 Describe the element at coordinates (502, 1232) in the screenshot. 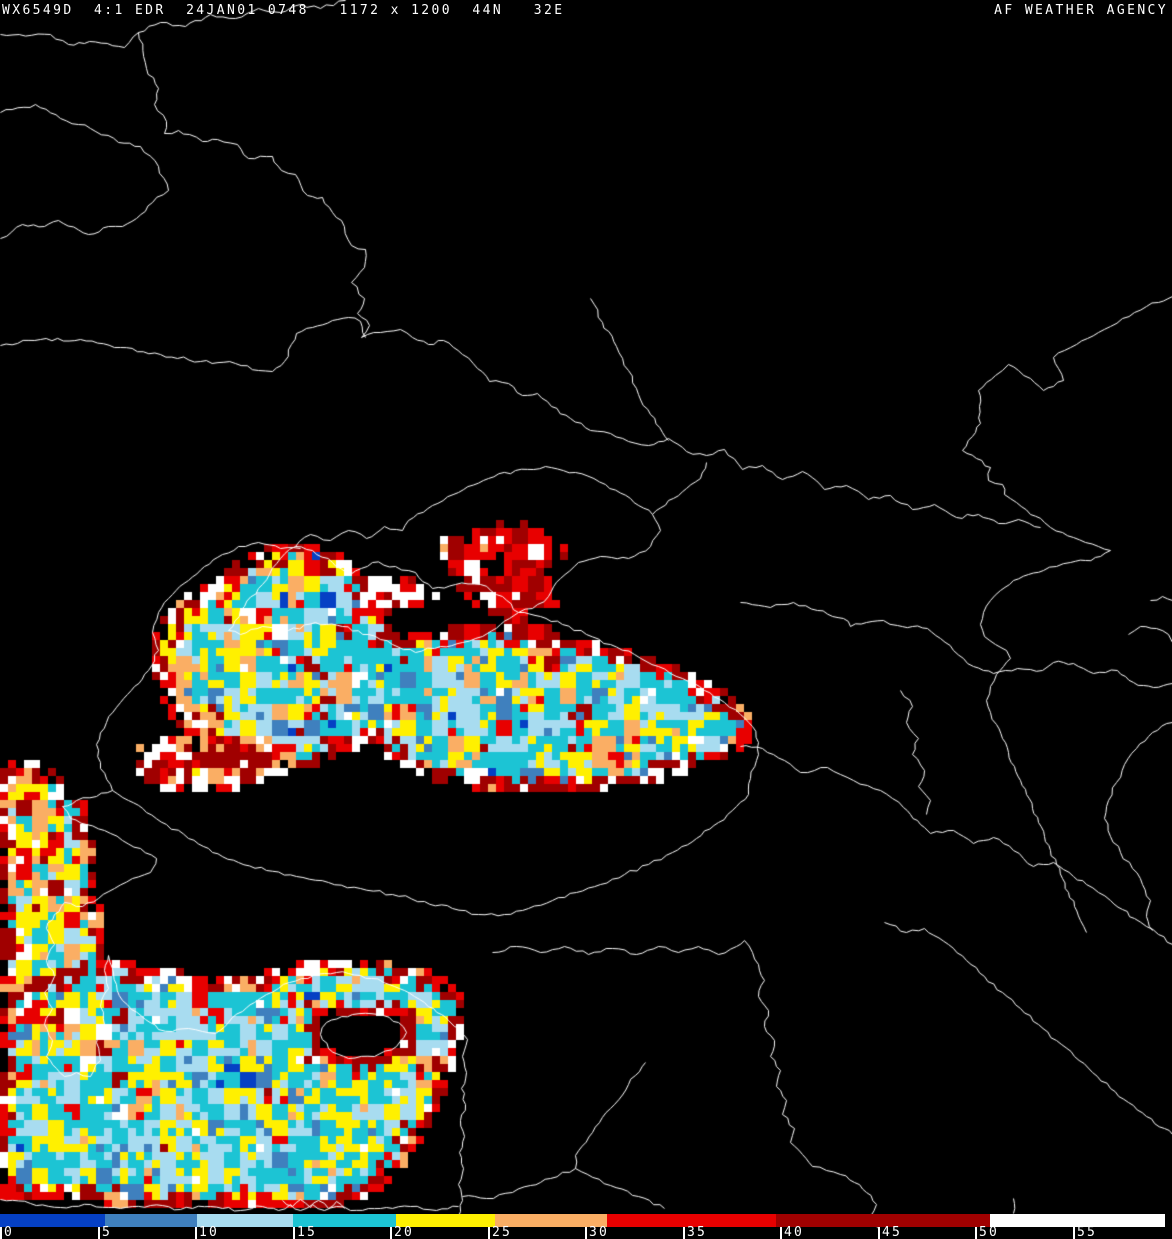

I see `colorbar-tick-label: 25` at that location.